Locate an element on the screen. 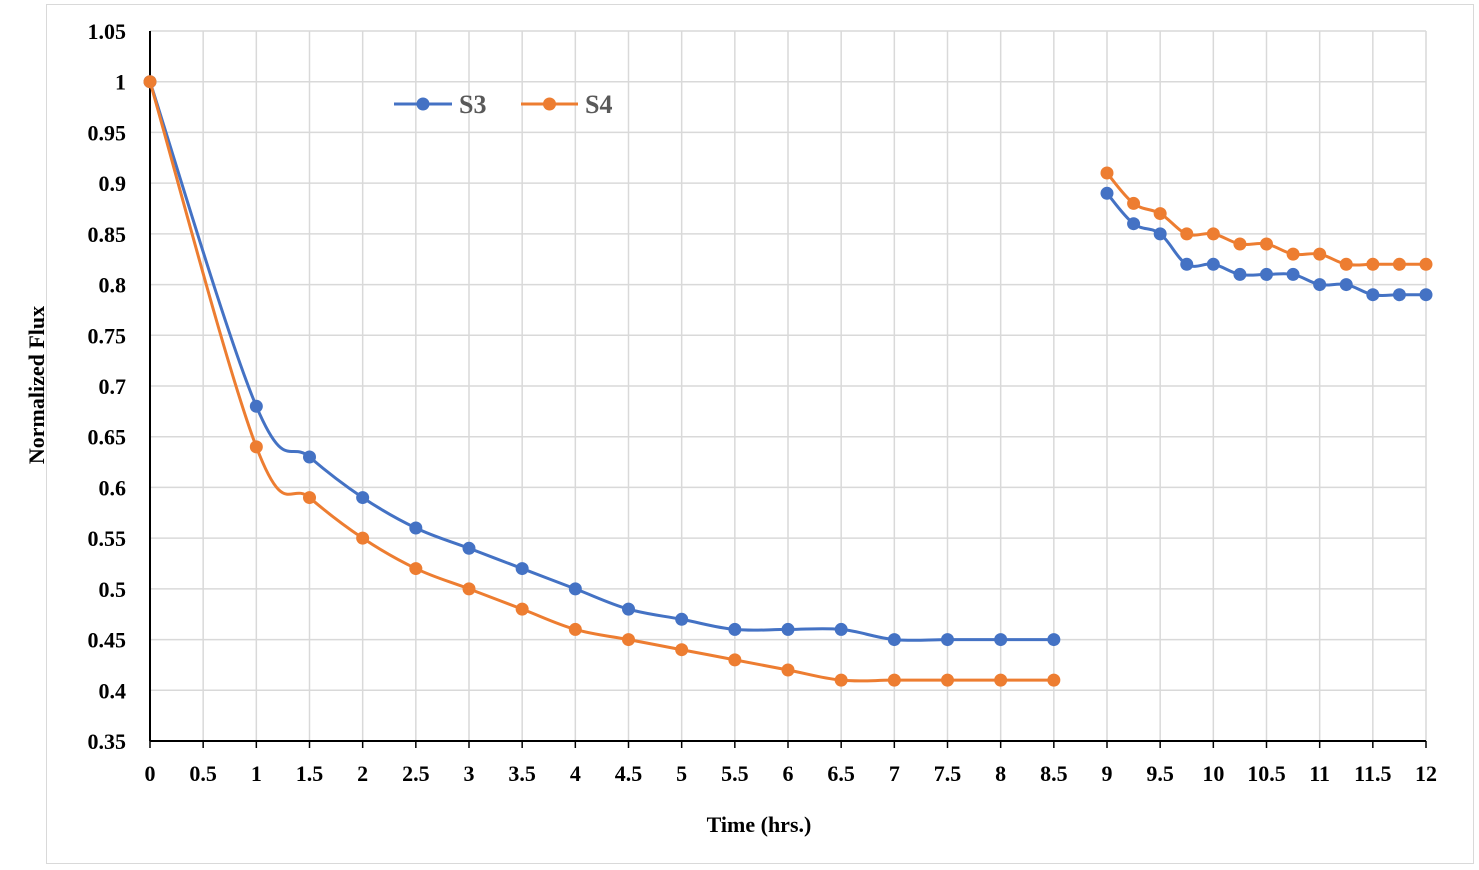 The height and width of the screenshot is (870, 1479). y-tick-label: 0.65 is located at coordinates (107, 437).